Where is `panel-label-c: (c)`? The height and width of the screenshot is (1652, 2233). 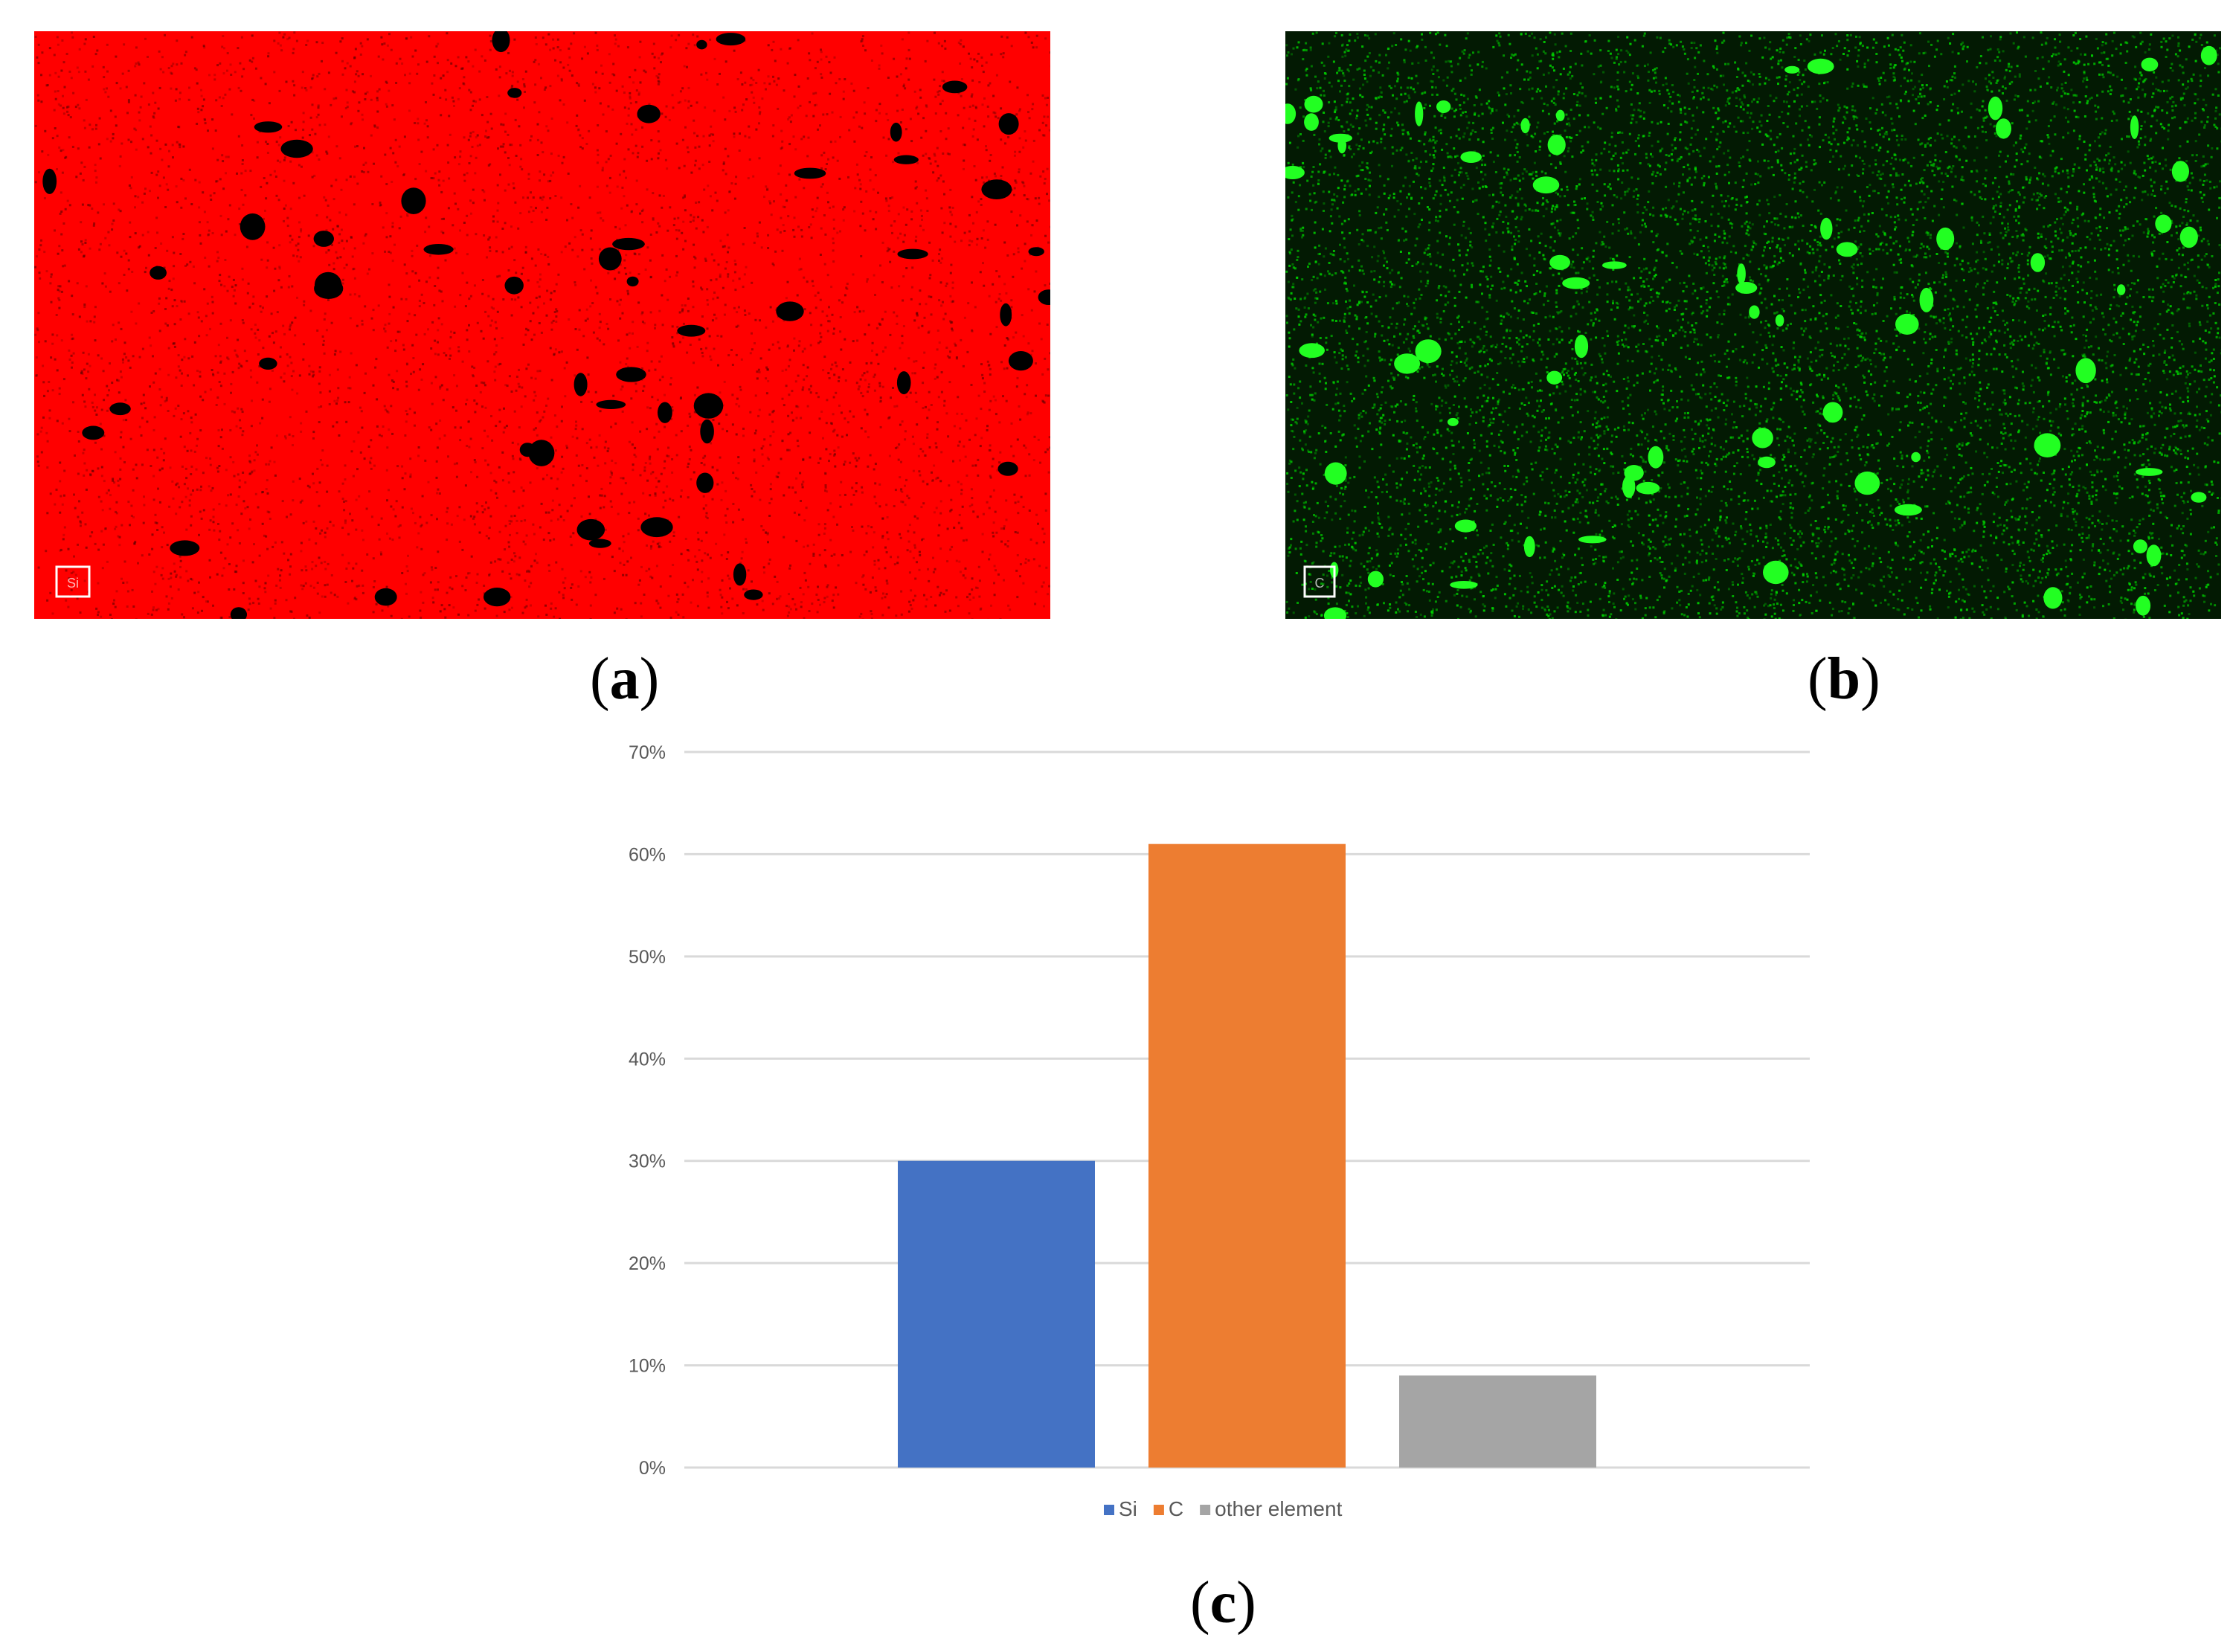
panel-label-c: (c) is located at coordinates (1223, 1603).